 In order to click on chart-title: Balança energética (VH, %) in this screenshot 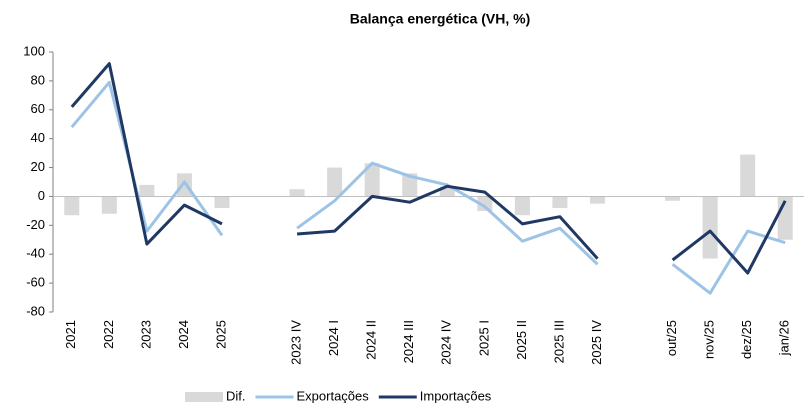, I will do `click(440, 19)`.